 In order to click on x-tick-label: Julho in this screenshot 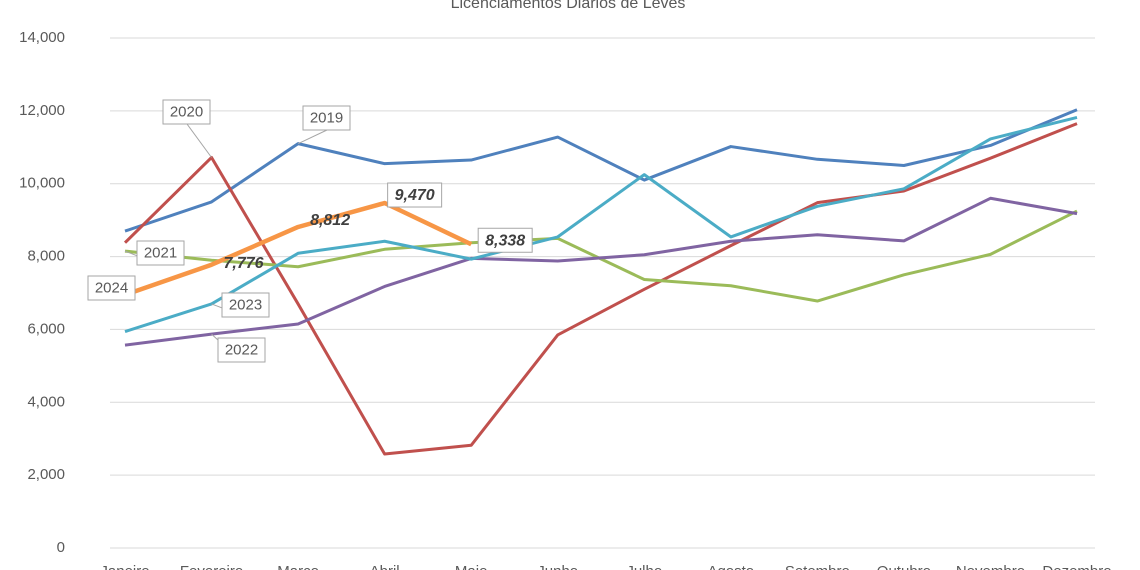, I will do `click(644, 566)`.